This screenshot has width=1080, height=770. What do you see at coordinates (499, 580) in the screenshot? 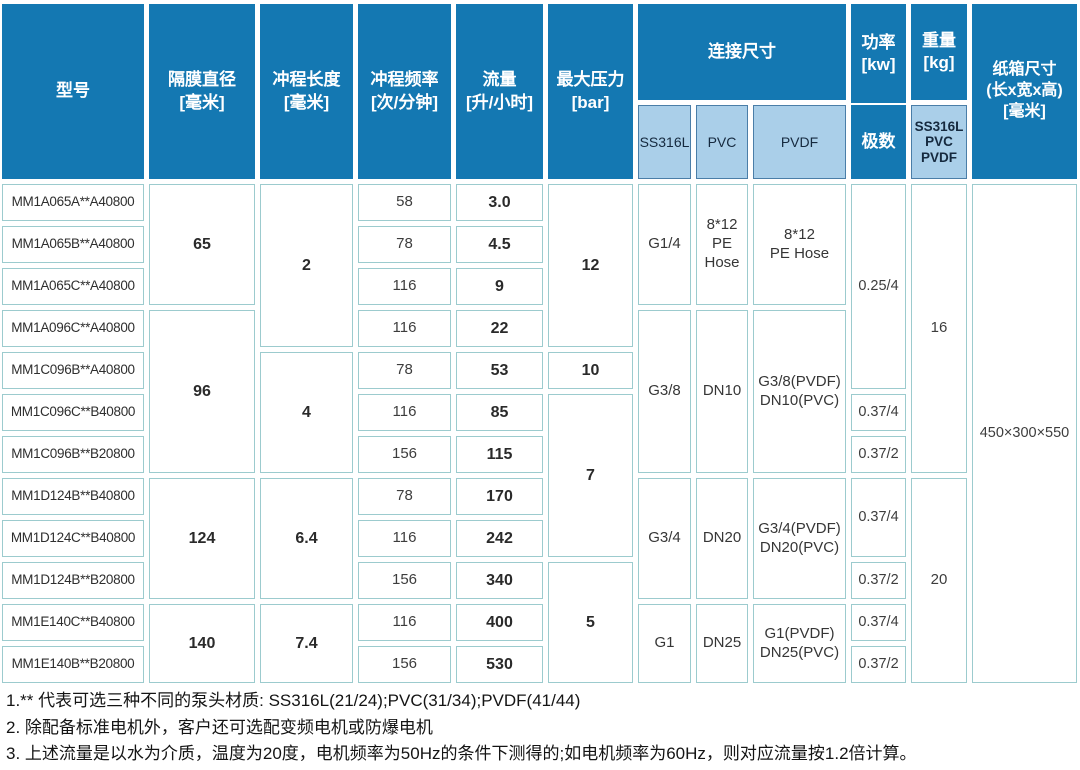
I see `table-cell-flow: 340` at bounding box center [499, 580].